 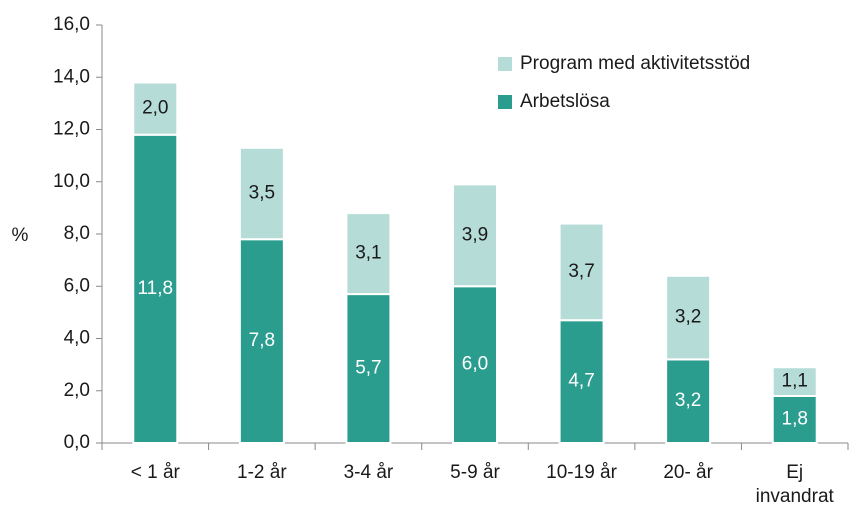 What do you see at coordinates (475, 472) in the screenshot?
I see `x-tick-label: 5-9 år` at bounding box center [475, 472].